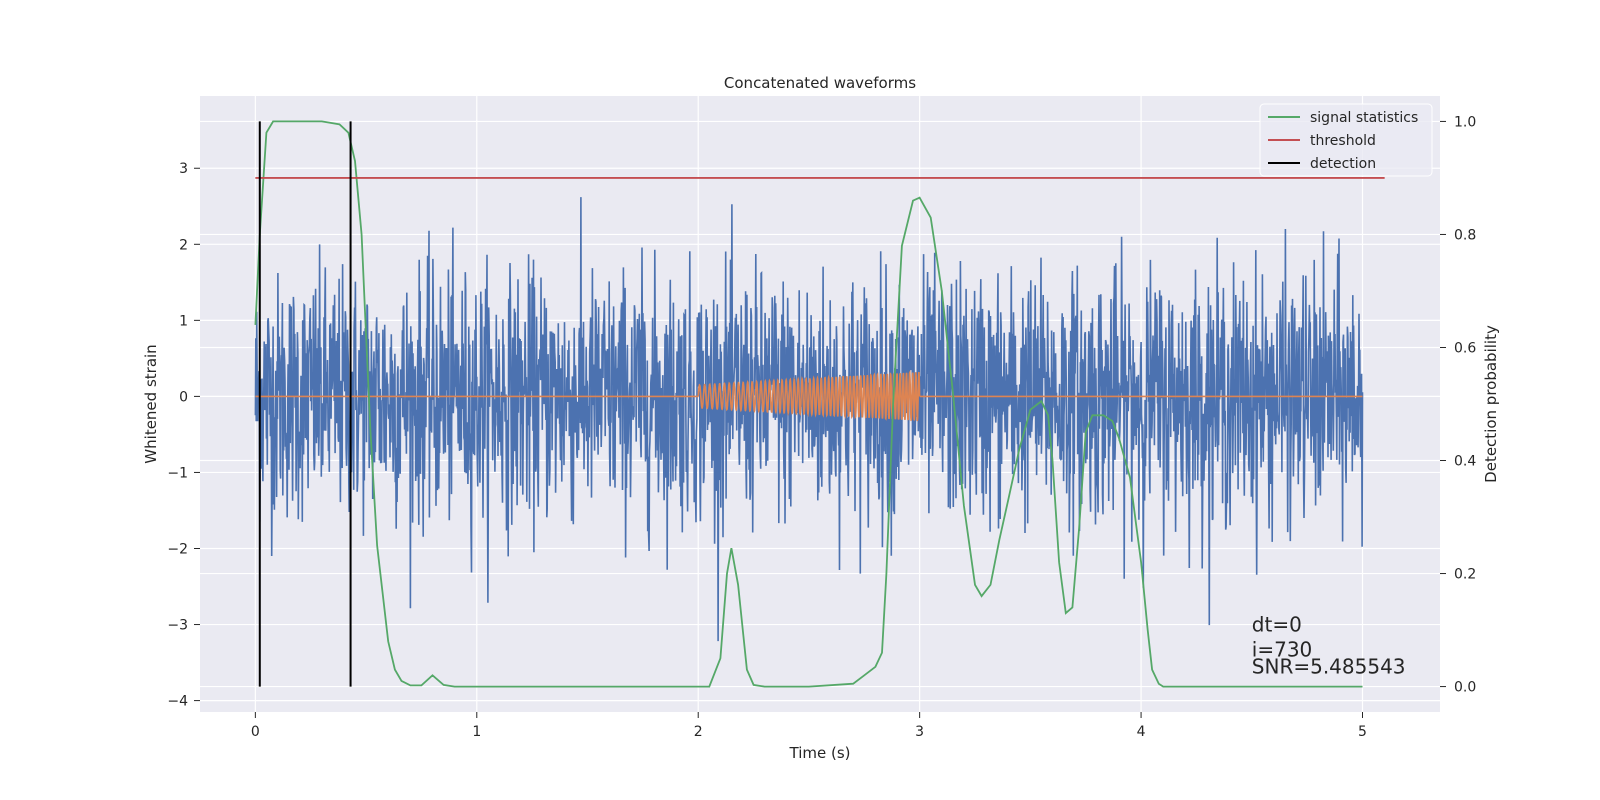 Image resolution: width=1600 pixels, height=800 pixels. Describe the element at coordinates (476, 732) in the screenshot. I see `x-tick-label: 1` at that location.